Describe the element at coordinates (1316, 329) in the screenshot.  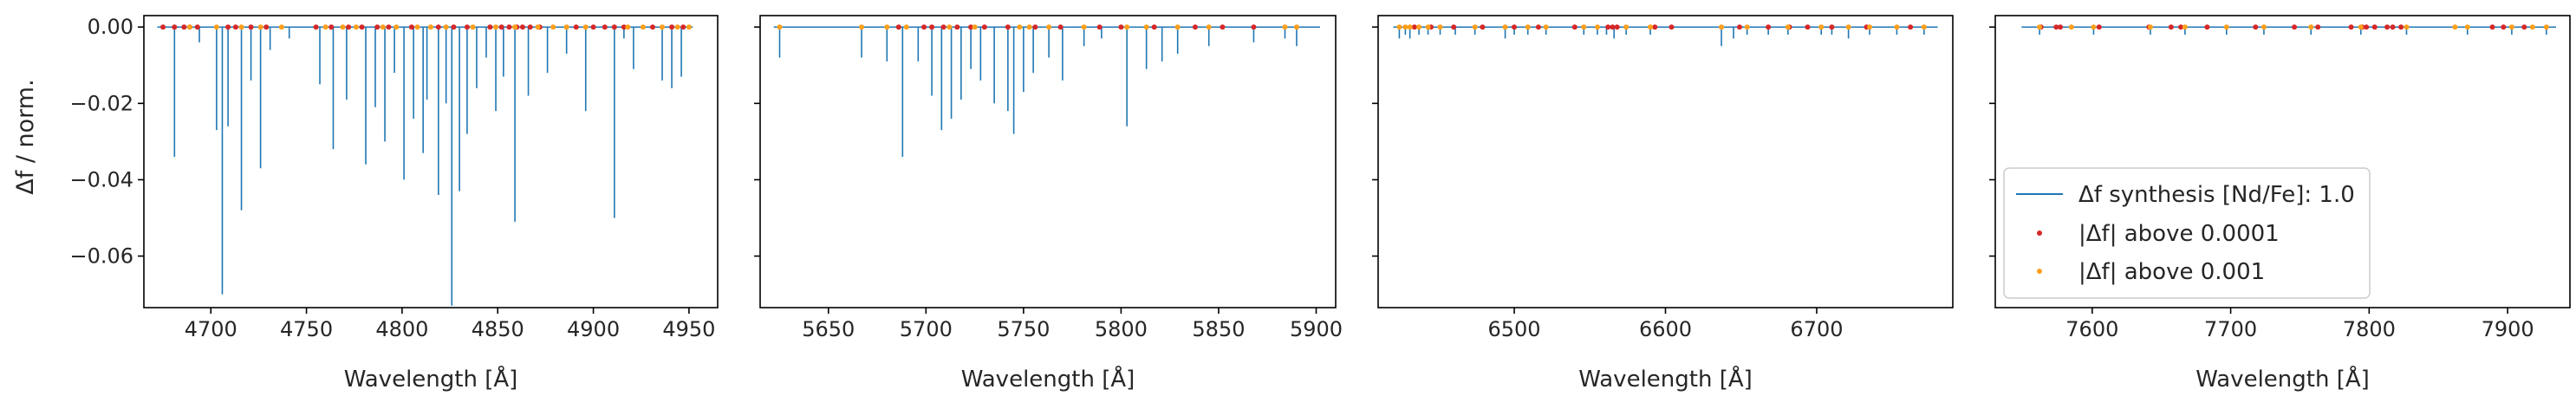
I see `x-tick-label: 5900` at that location.